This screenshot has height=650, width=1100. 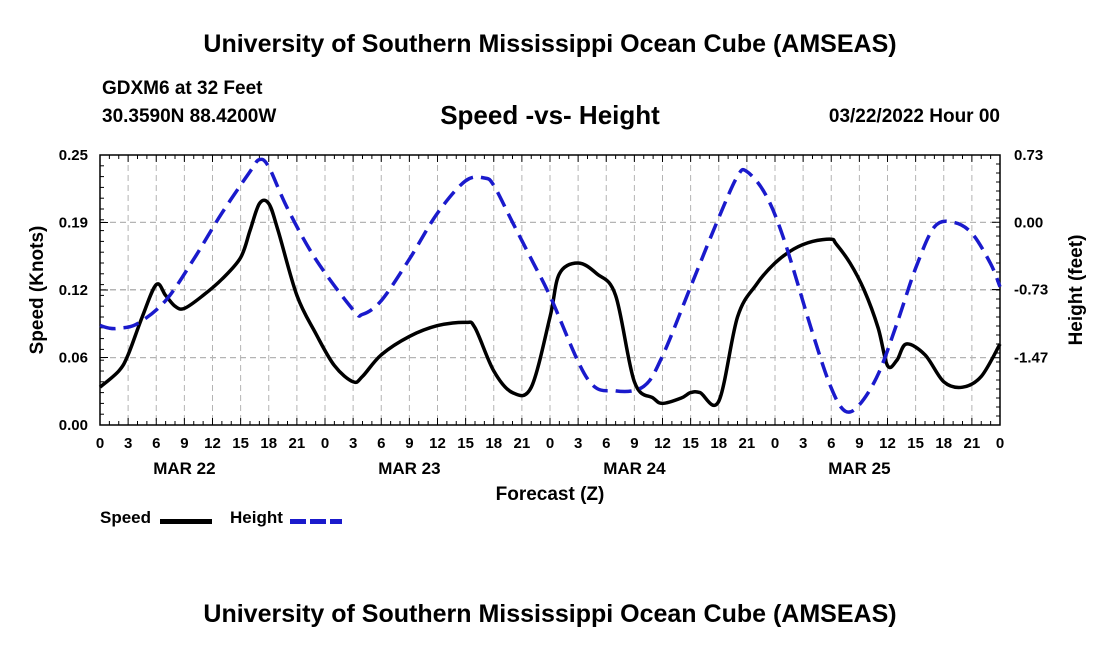 What do you see at coordinates (256, 517) in the screenshot?
I see `legend-height-label: Height` at bounding box center [256, 517].